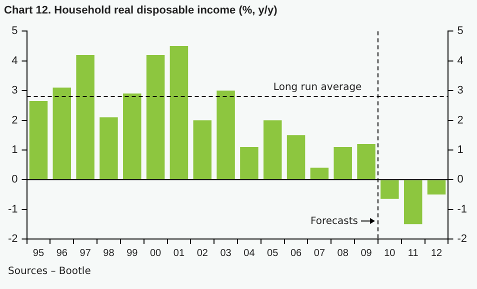 Image resolution: width=477 pixels, height=289 pixels. Describe the element at coordinates (86, 253) in the screenshot. I see `x-tick-label: 97` at that location.